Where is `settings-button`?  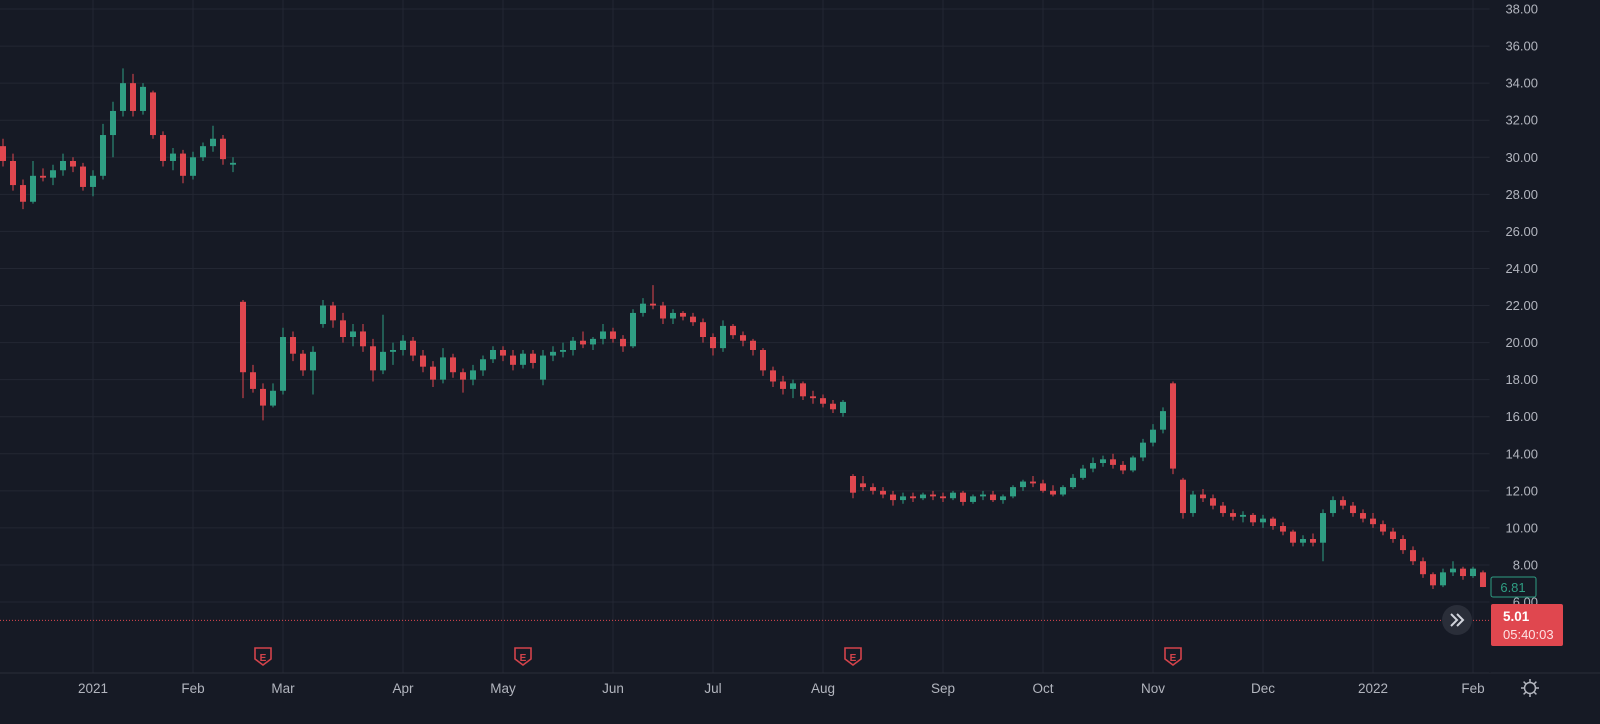 settings-button is located at coordinates (1530, 688).